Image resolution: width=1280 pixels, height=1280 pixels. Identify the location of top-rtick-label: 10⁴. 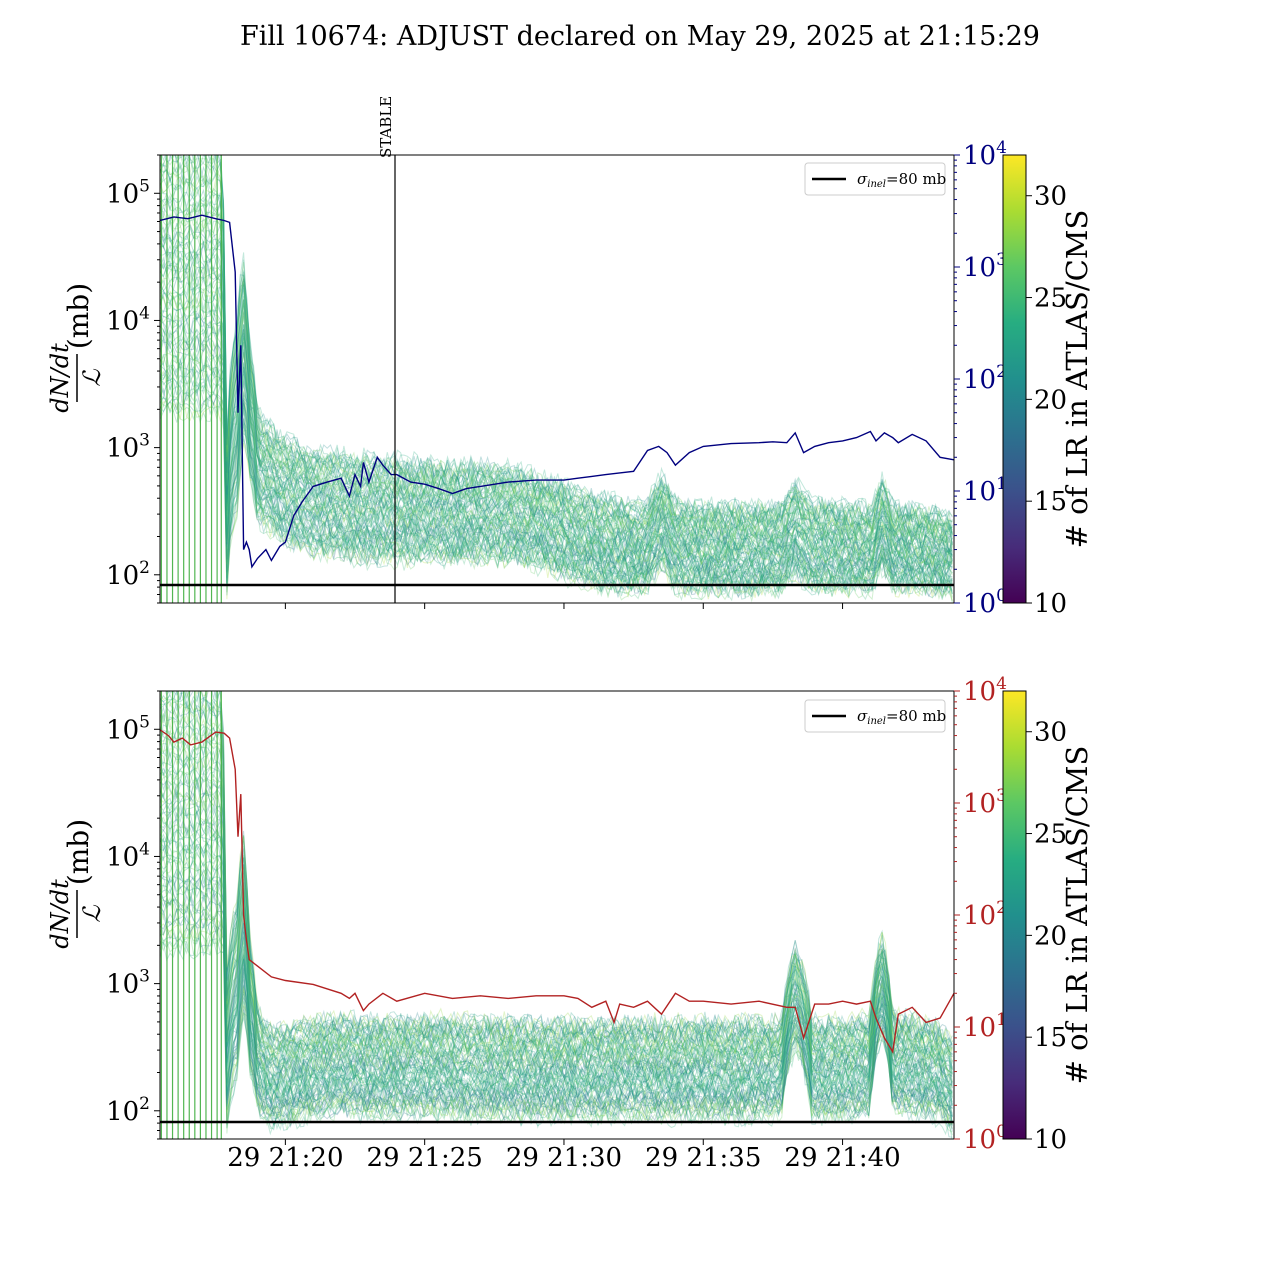
(985, 154).